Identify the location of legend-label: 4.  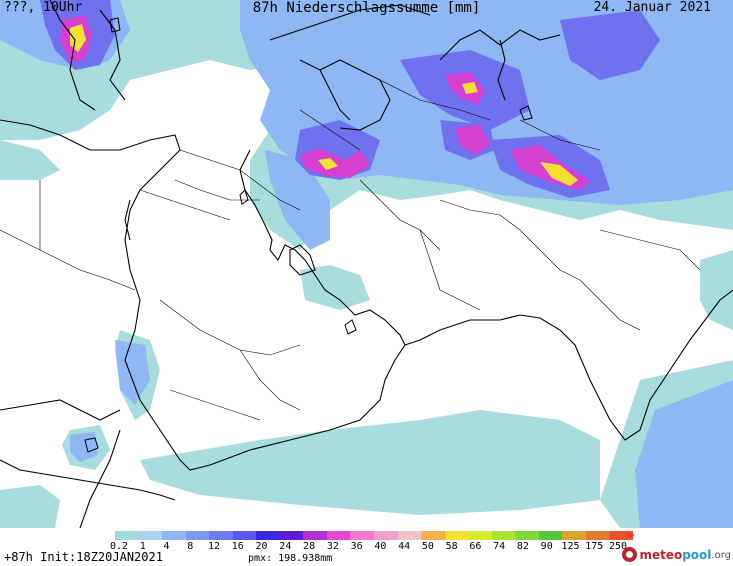
(166, 546).